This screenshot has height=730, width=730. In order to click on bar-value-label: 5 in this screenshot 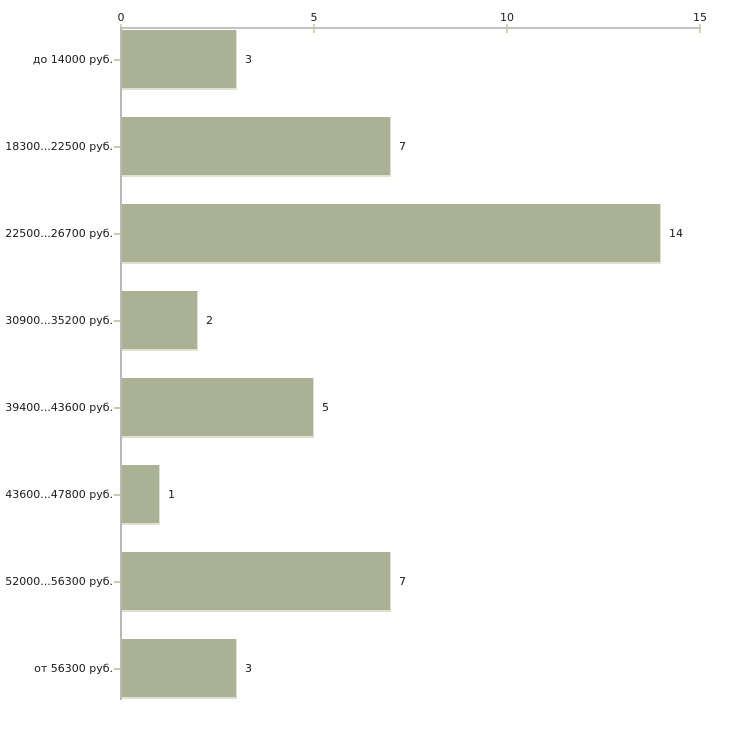, I will do `click(325, 407)`.